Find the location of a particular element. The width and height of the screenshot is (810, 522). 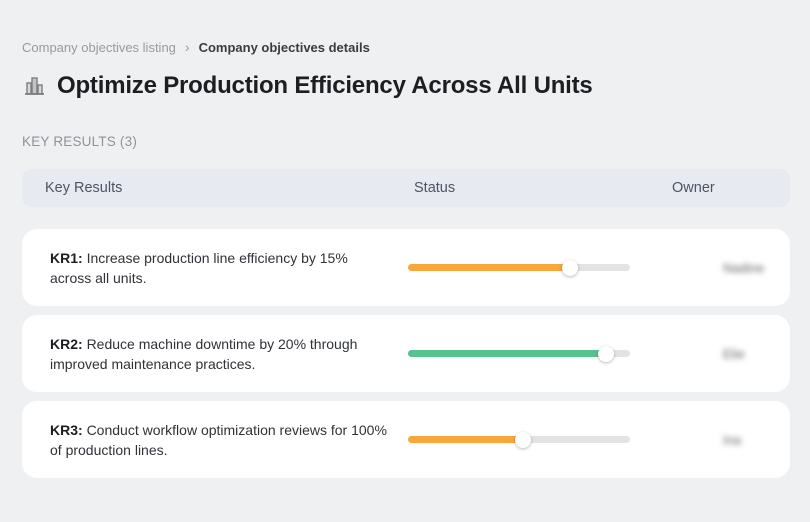

column-header-status: Status is located at coordinates (435, 188).